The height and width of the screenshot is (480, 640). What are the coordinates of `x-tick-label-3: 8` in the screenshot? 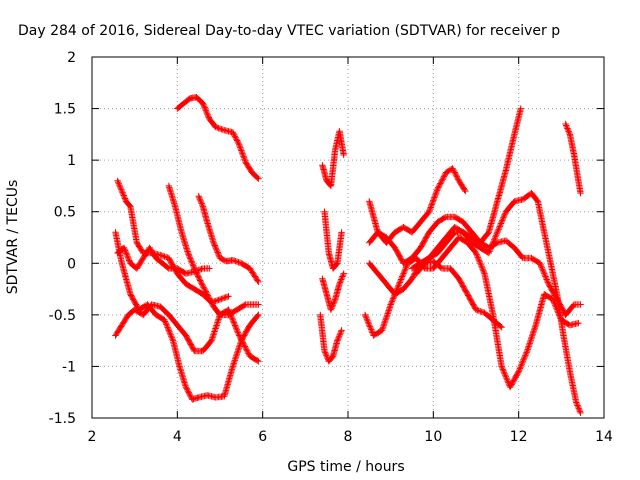 It's located at (348, 437).